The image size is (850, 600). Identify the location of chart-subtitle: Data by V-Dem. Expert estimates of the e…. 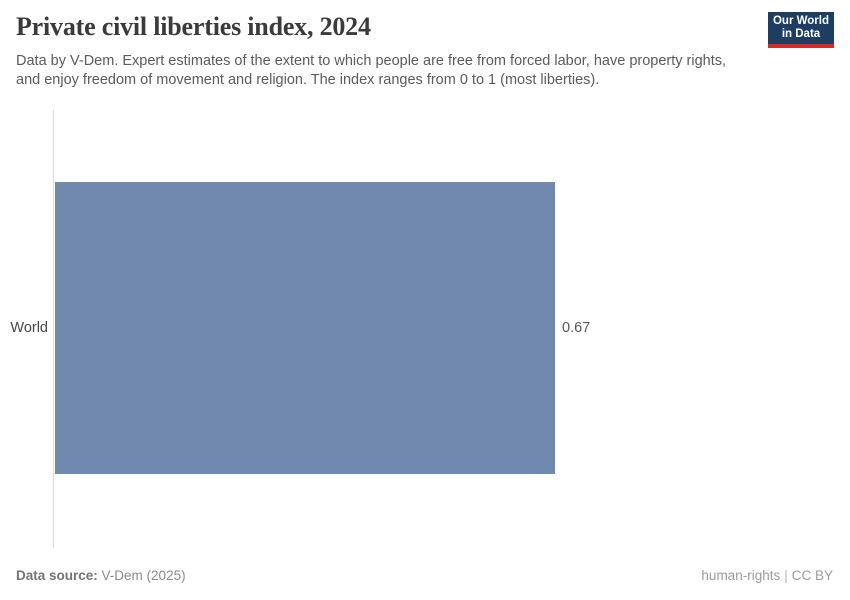
(391, 70).